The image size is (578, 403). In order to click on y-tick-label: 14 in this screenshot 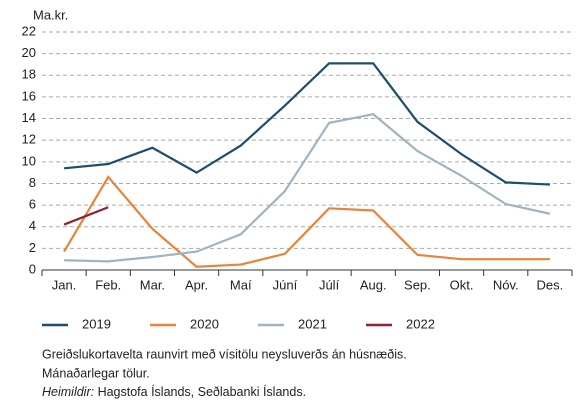, I will do `click(29, 117)`.